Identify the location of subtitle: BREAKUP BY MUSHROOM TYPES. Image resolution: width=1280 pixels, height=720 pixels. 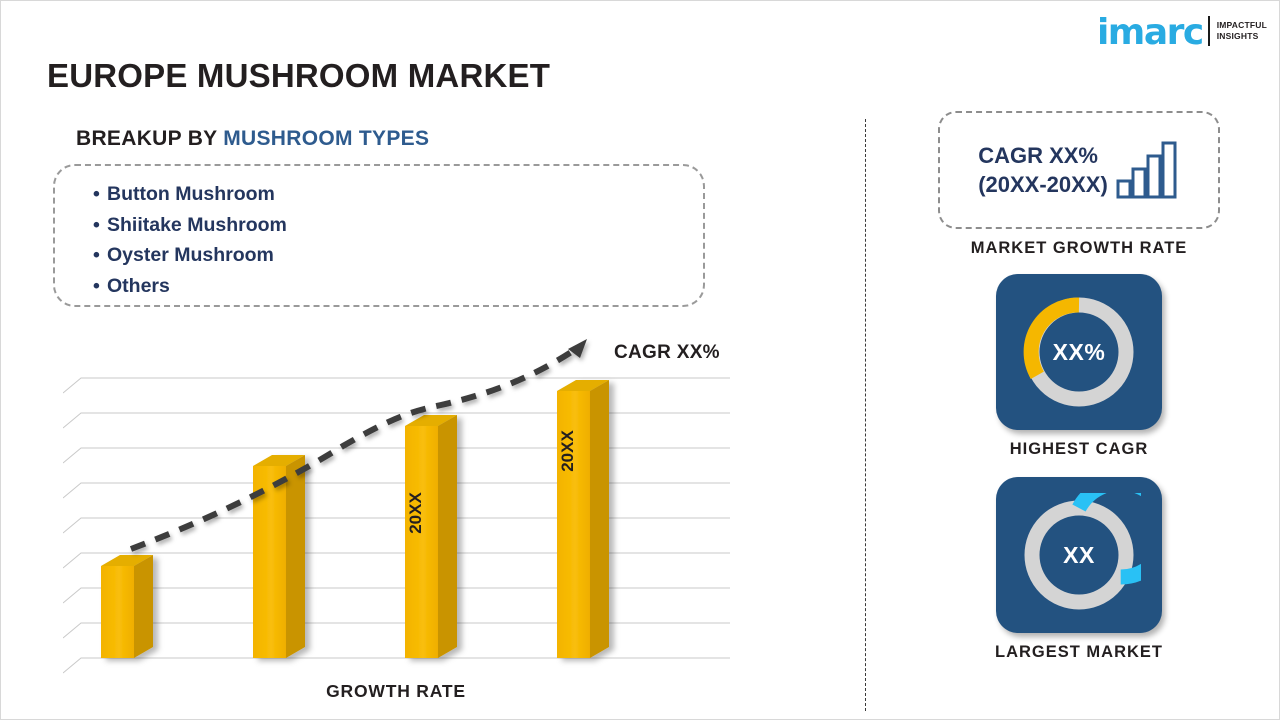
(252, 139).